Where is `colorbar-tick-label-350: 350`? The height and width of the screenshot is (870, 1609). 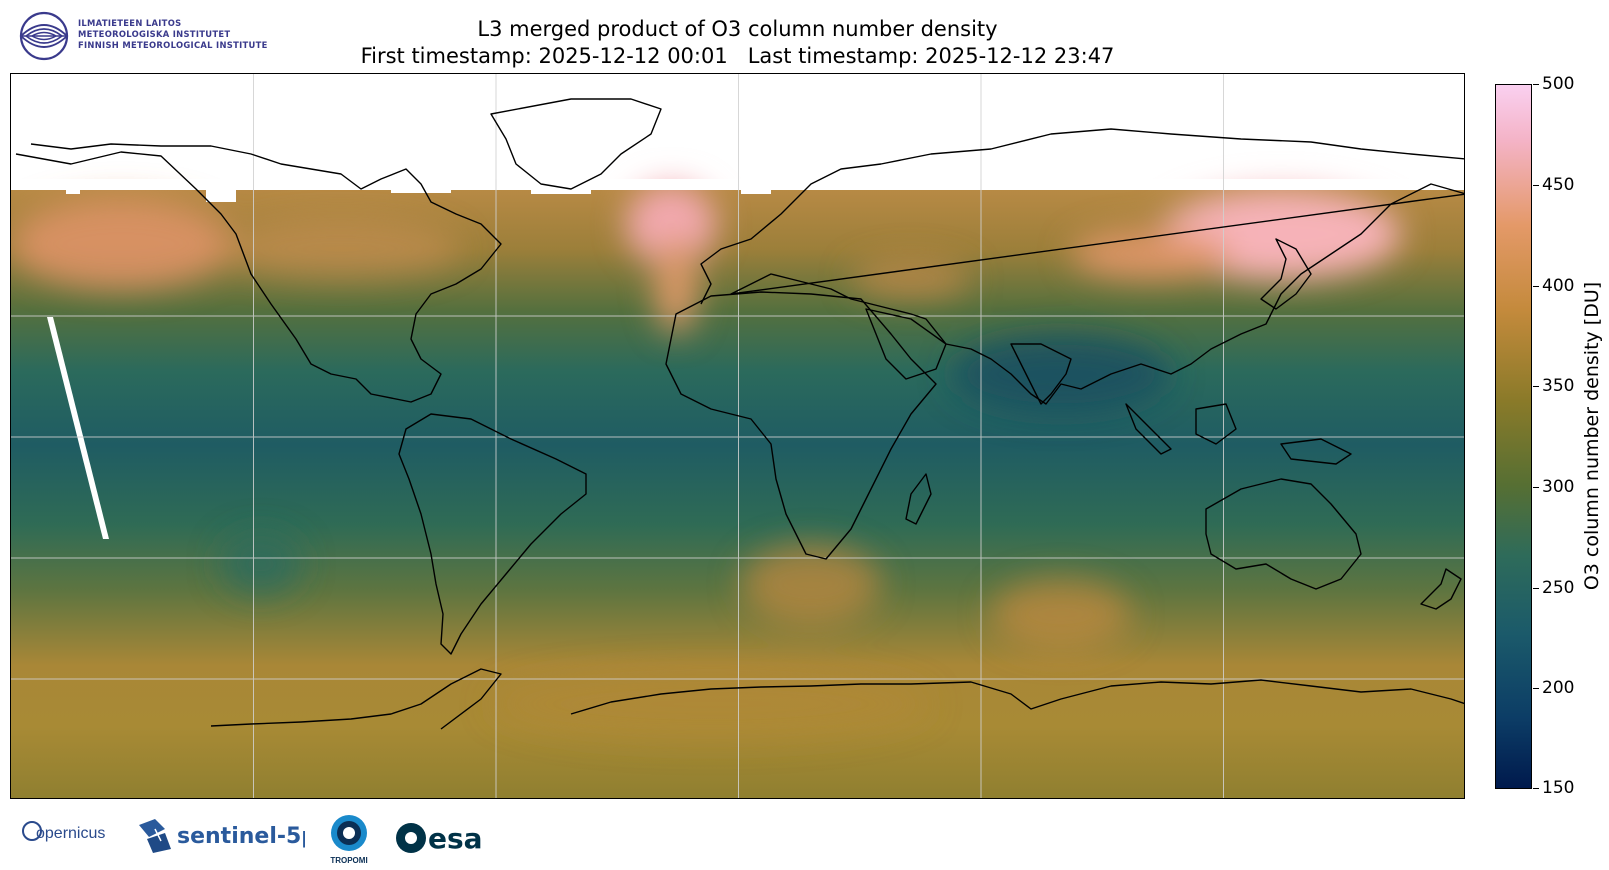 colorbar-tick-label-350: 350 is located at coordinates (1558, 386).